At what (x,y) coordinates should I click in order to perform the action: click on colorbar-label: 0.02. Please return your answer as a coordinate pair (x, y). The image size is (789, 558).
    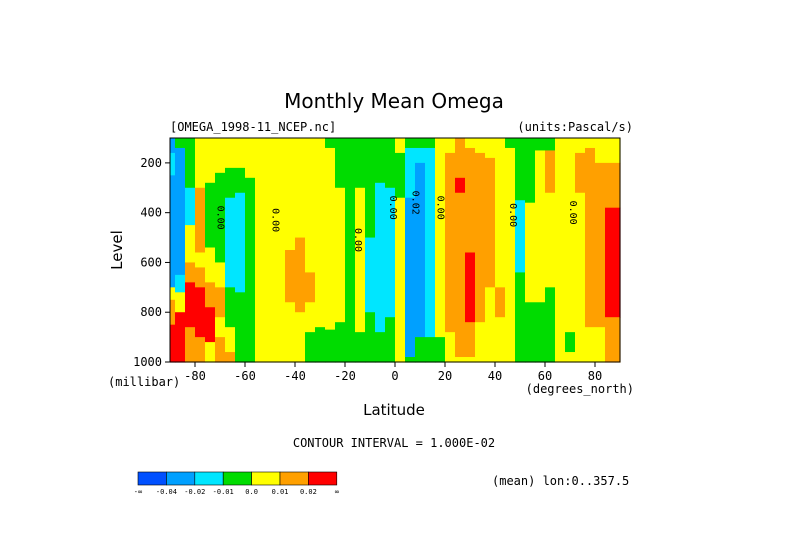
    Looking at the image, I should click on (308, 492).